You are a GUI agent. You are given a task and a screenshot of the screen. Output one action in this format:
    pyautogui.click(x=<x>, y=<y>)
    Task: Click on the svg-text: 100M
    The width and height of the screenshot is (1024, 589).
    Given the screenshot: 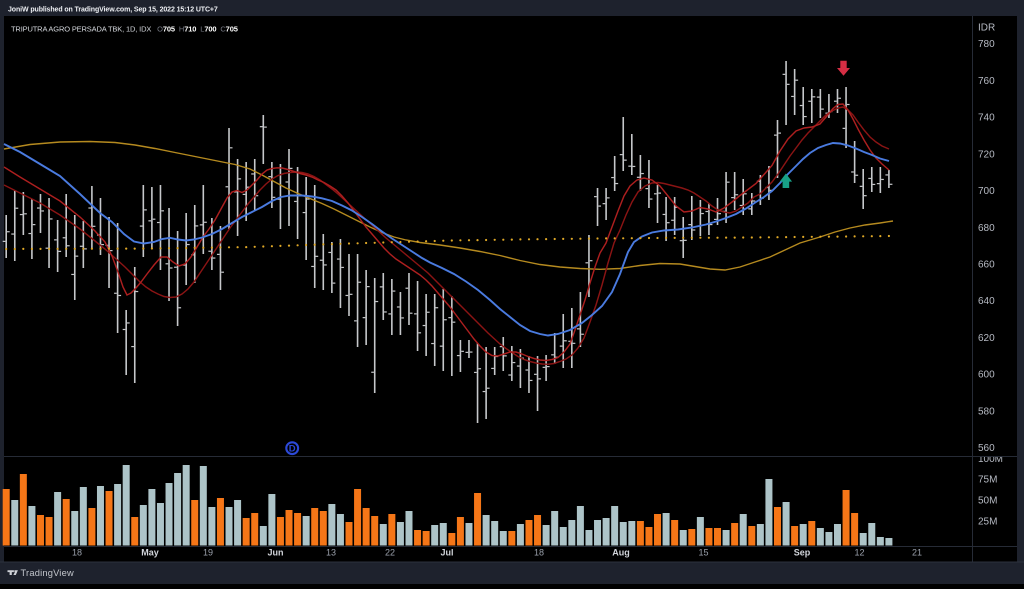 What is the action you would take?
    pyautogui.click(x=990, y=459)
    